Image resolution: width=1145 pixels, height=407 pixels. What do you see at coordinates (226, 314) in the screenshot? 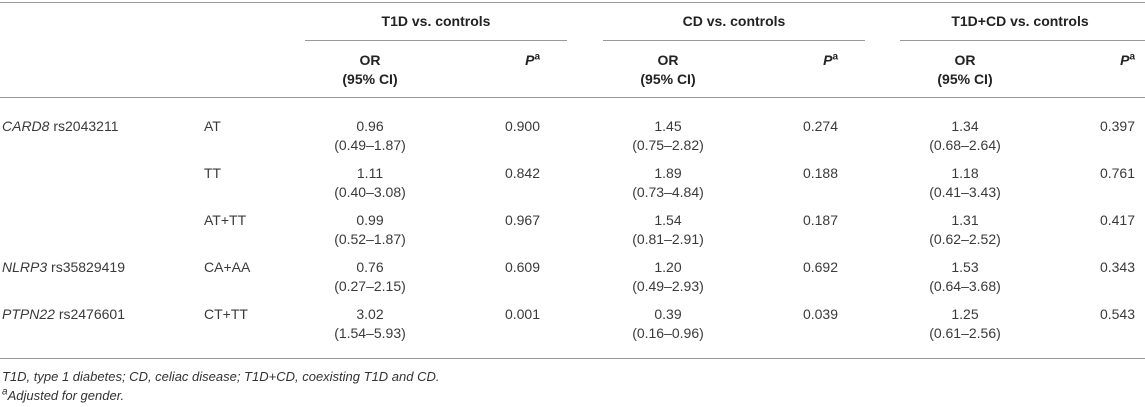
I see `genotype: CT+TT` at bounding box center [226, 314].